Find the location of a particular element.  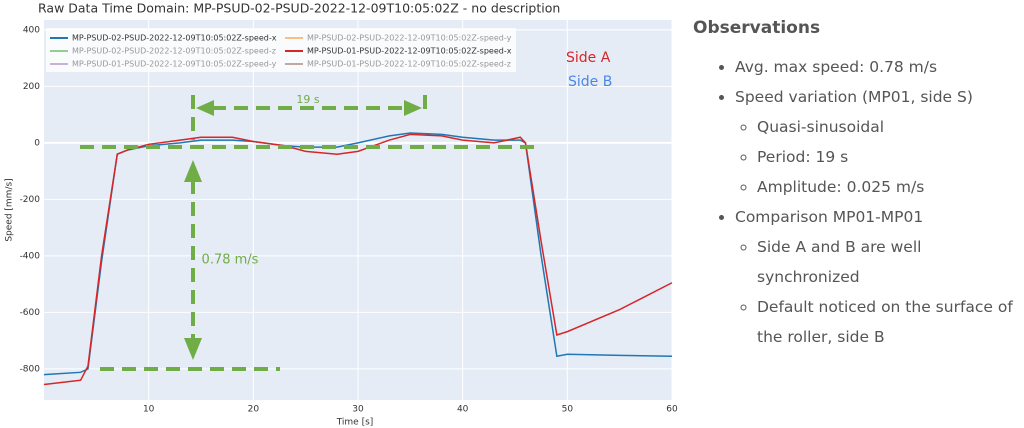

x-tick-label: 40 is located at coordinates (463, 410).